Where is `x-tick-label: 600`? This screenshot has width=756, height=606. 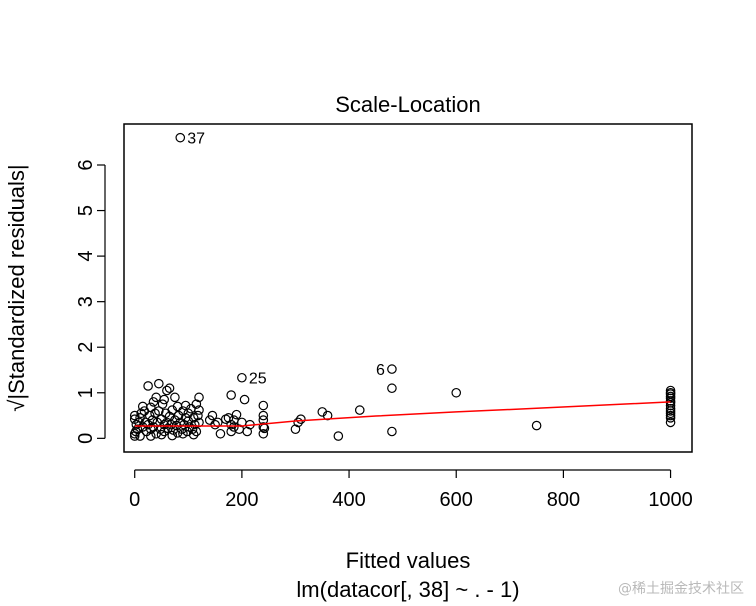
x-tick-label: 600 is located at coordinates (456, 500).